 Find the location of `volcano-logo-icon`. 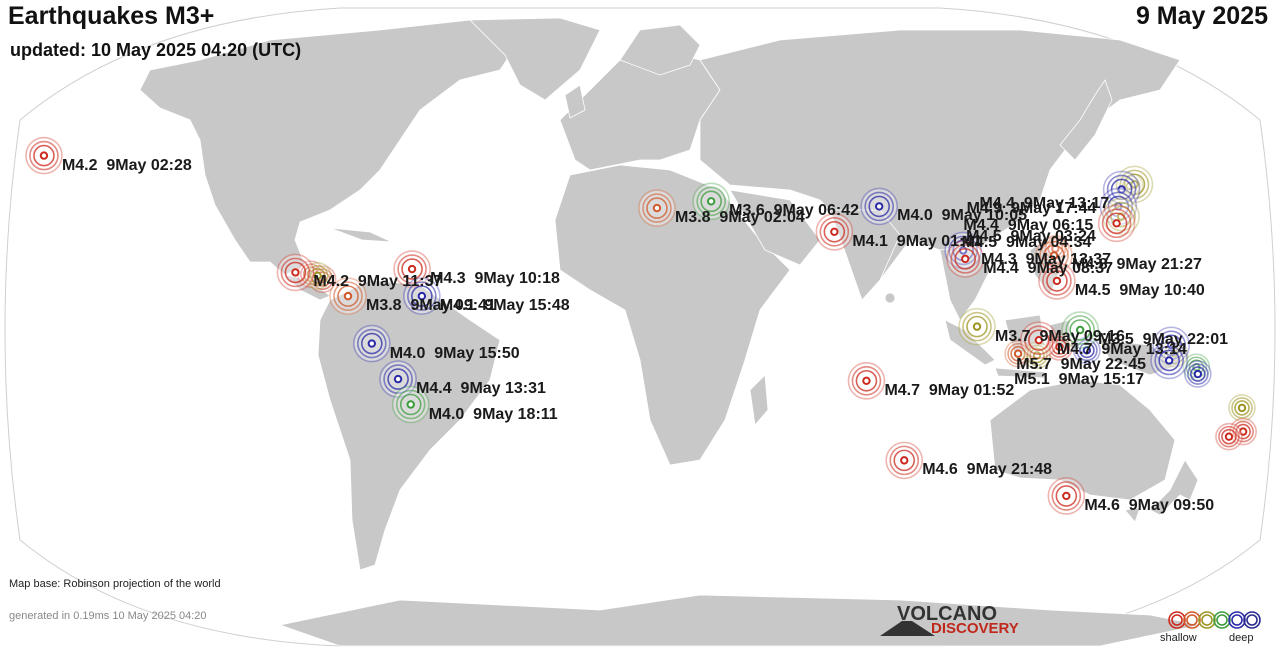

volcano-logo-icon is located at coordinates (907, 628).